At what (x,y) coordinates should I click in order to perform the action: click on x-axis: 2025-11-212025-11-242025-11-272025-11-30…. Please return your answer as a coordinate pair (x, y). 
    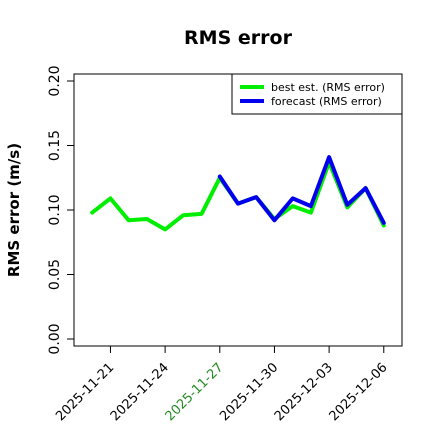
    Looking at the image, I should click on (222, 385).